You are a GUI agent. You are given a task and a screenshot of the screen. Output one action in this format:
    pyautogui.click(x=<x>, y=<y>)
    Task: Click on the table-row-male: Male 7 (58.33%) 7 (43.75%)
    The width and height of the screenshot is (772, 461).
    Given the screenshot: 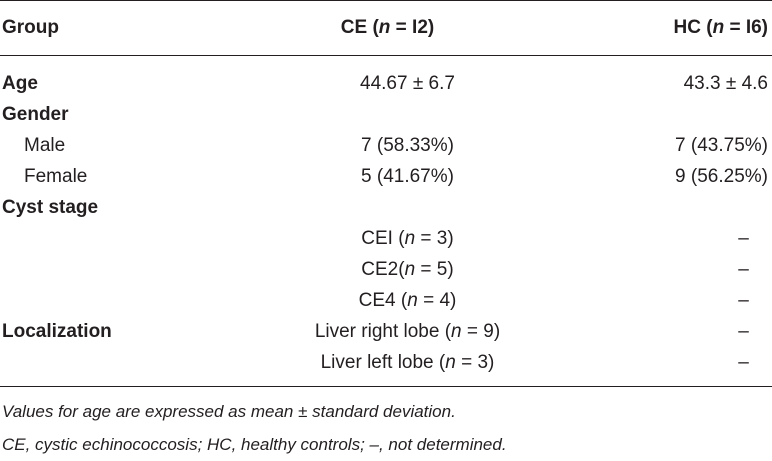 What is the action you would take?
    pyautogui.click(x=386, y=145)
    